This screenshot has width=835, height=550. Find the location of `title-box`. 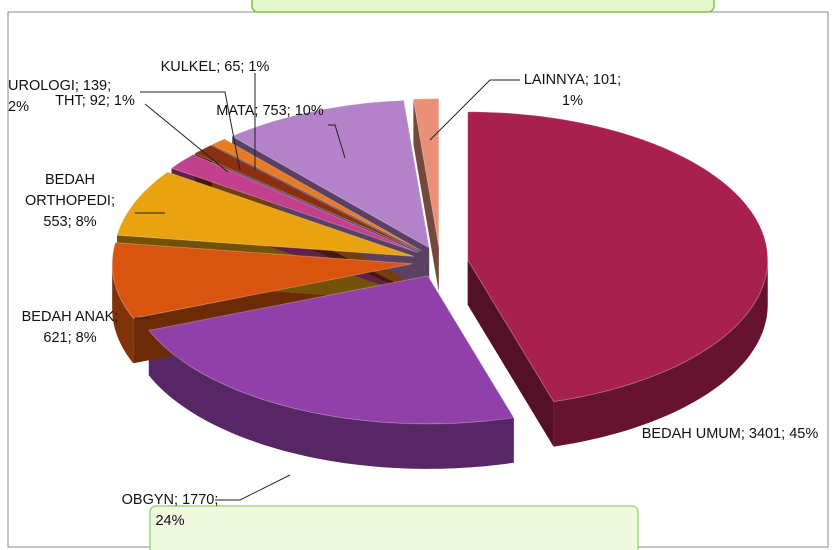

title-box is located at coordinates (483, 6).